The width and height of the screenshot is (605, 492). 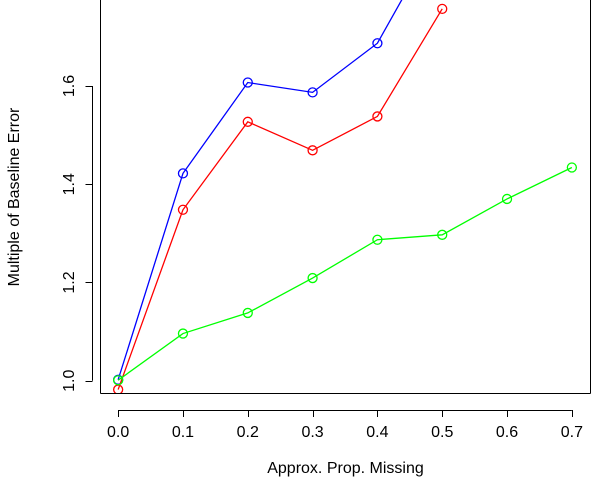 What do you see at coordinates (345, 468) in the screenshot?
I see `x-axis-label: Approx. Prop. Missing` at bounding box center [345, 468].